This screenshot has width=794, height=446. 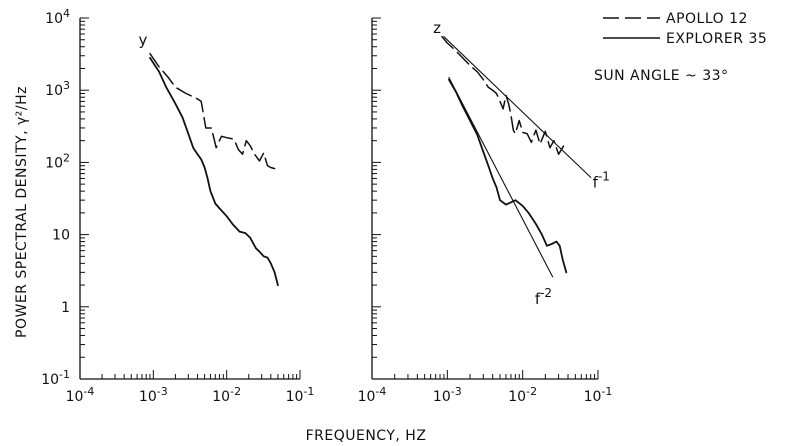 I want to click on y-tick-label: 1, so click(x=65, y=308).